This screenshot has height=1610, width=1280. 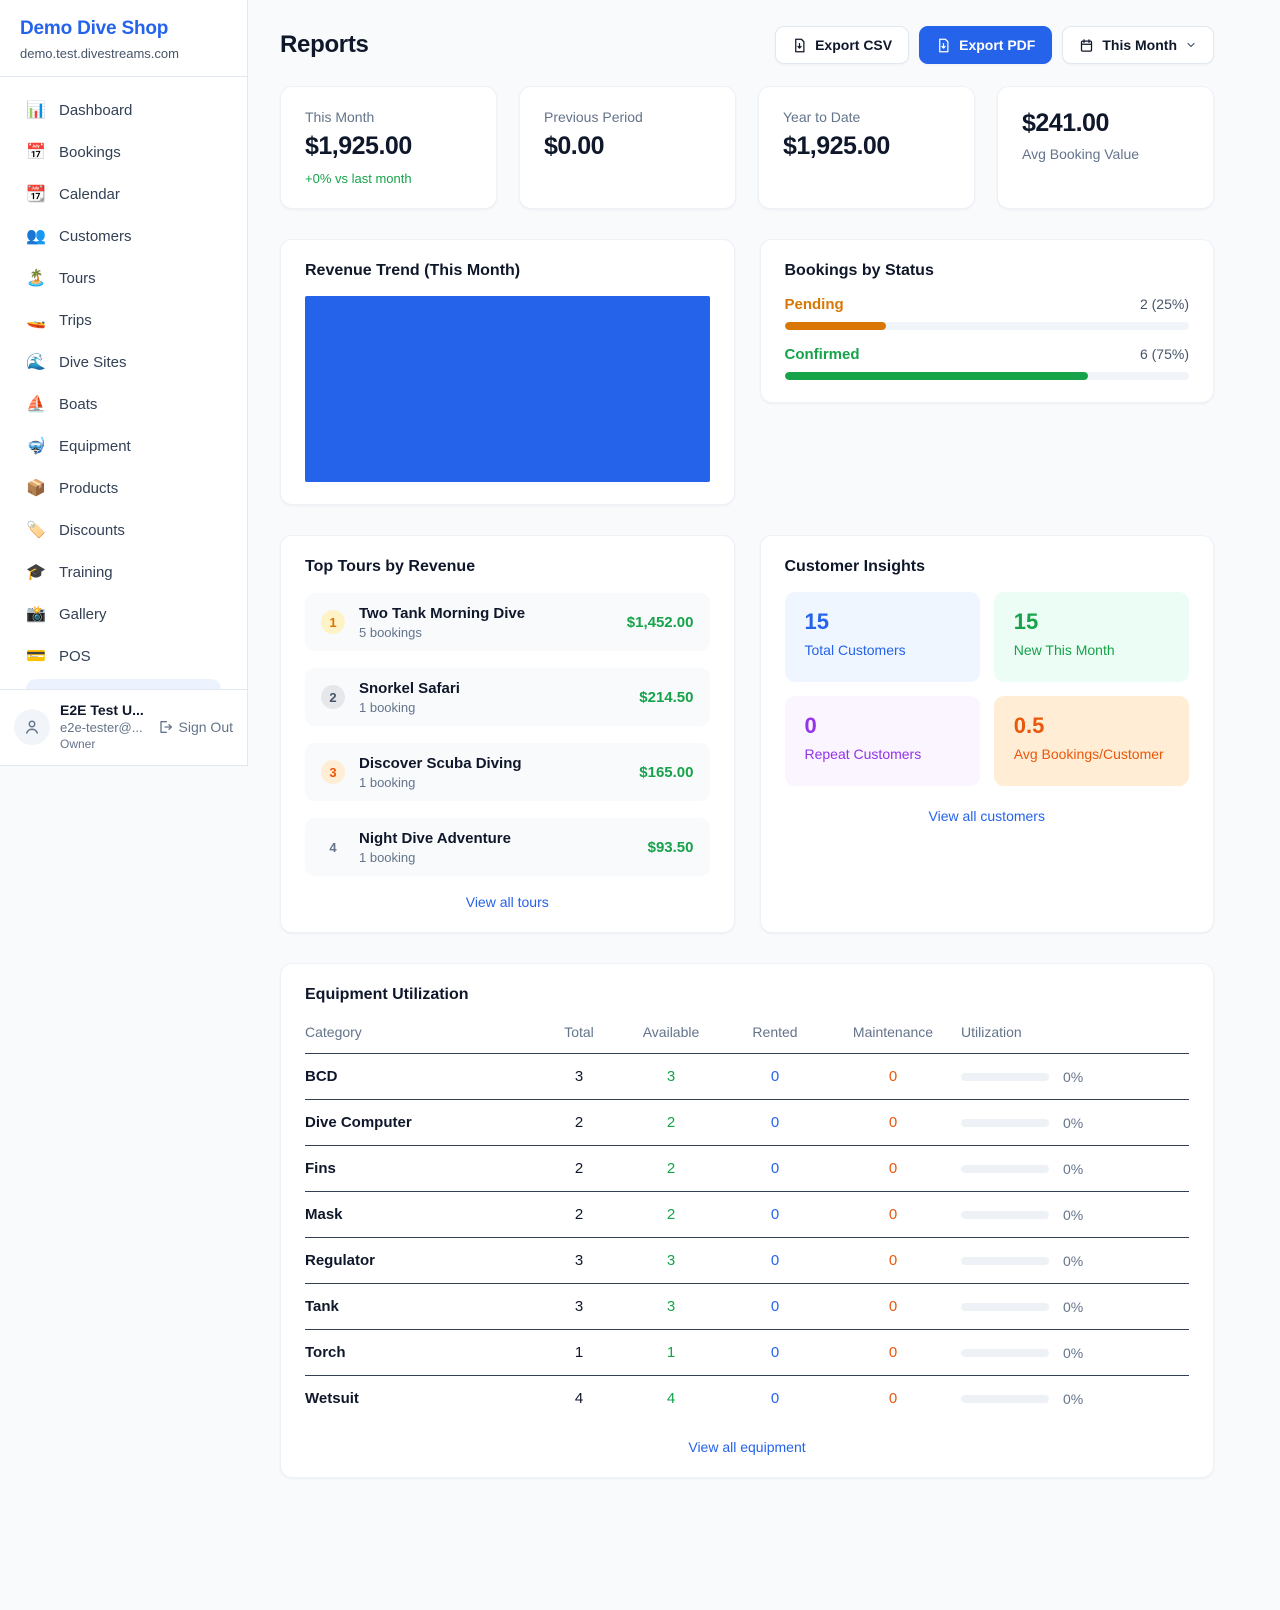 What do you see at coordinates (59, 320) in the screenshot?
I see `sidebar-item-trips: 🚤 Trips` at bounding box center [59, 320].